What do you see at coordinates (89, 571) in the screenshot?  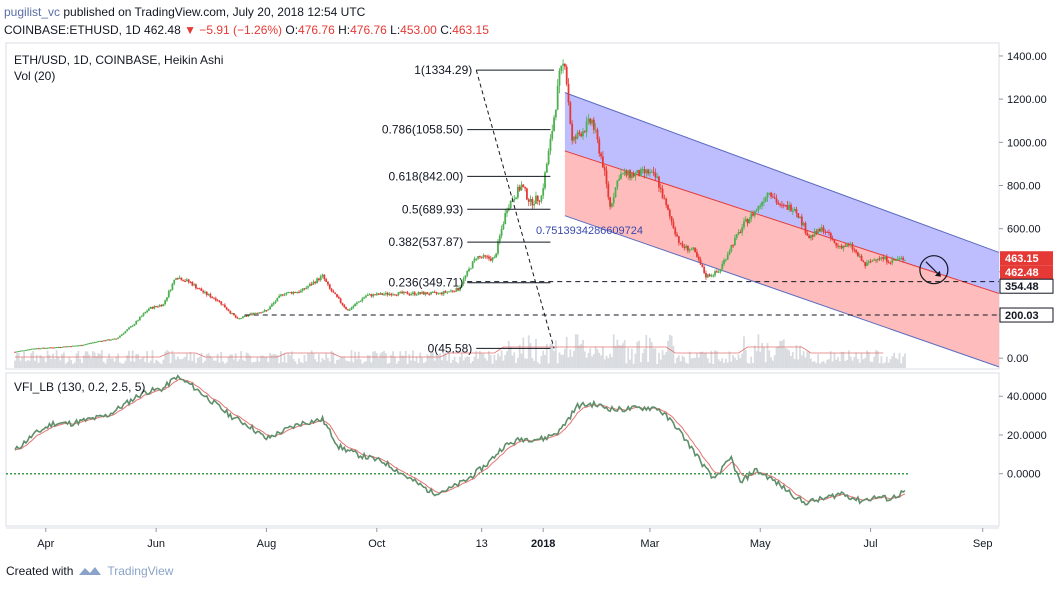 I see `footer: Created with TradingView` at bounding box center [89, 571].